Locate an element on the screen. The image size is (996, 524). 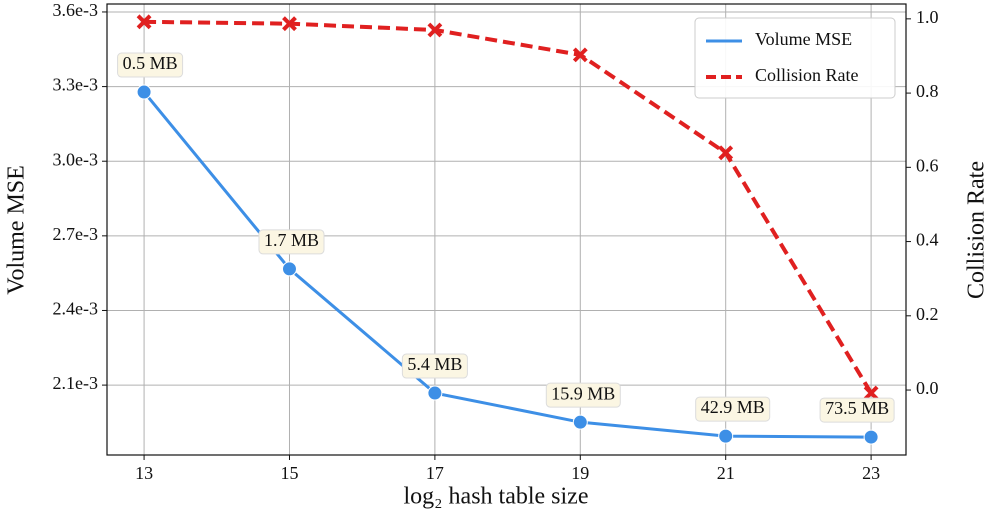
y2-tick-label: 0.6 is located at coordinates (927, 165).